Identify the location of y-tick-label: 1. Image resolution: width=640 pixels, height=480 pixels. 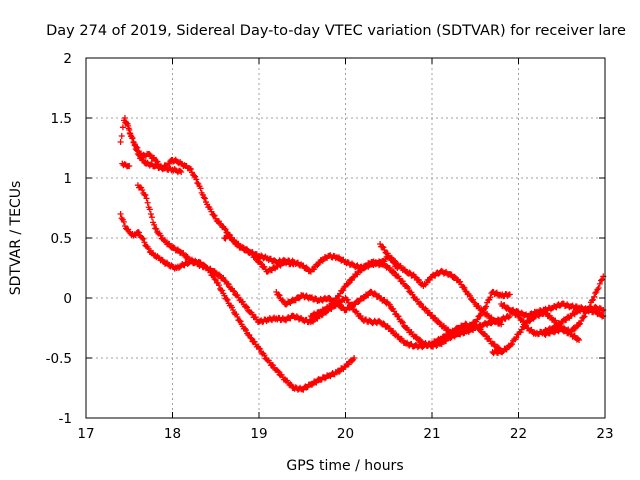
(67, 179).